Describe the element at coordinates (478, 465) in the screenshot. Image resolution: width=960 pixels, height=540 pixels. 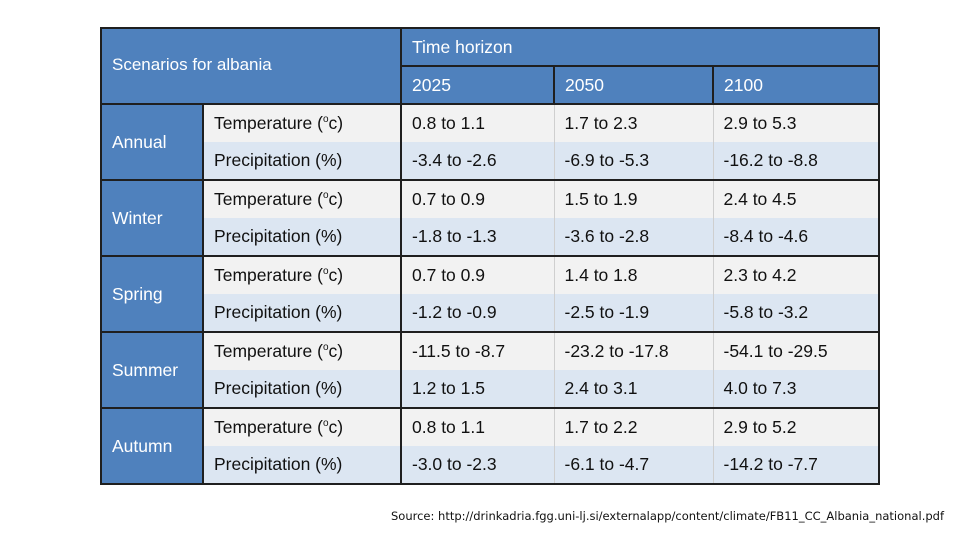
I see `precipitation-value: -3.0 to -2.3` at that location.